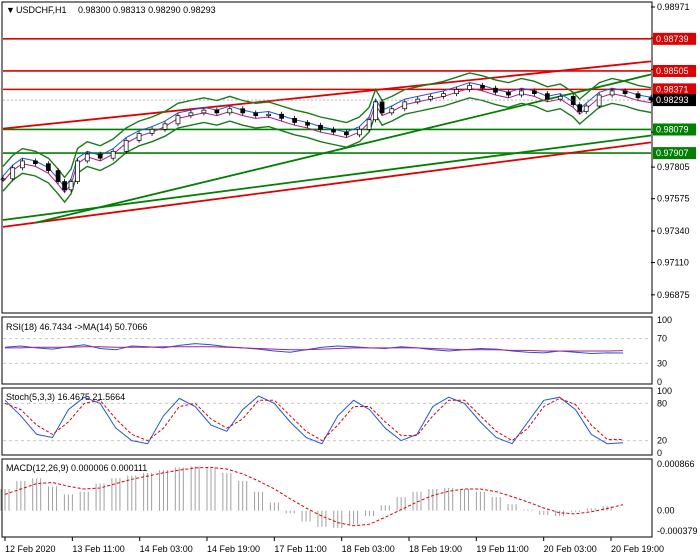  What do you see at coordinates (666, 511) in the screenshot?
I see `macd-tick-label: 0.00` at bounding box center [666, 511].